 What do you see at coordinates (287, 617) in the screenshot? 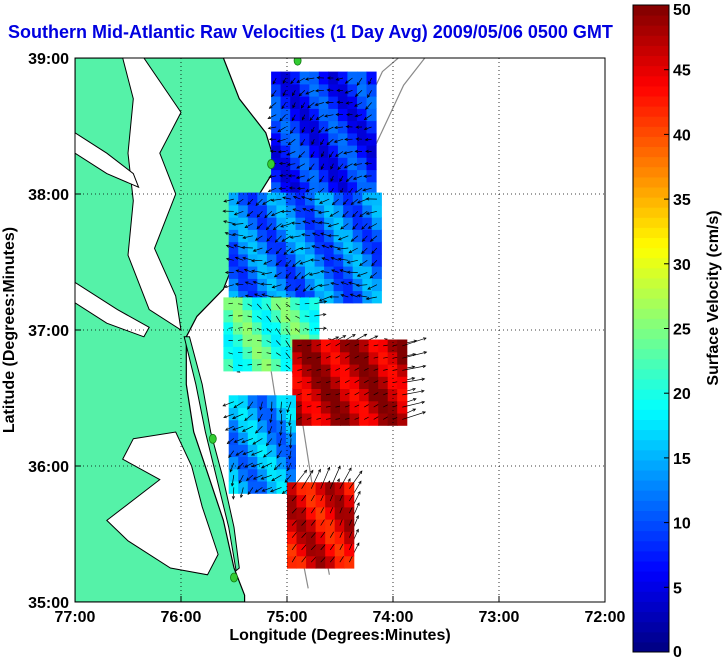
I see `x-tick-label: 75:00` at bounding box center [287, 617].